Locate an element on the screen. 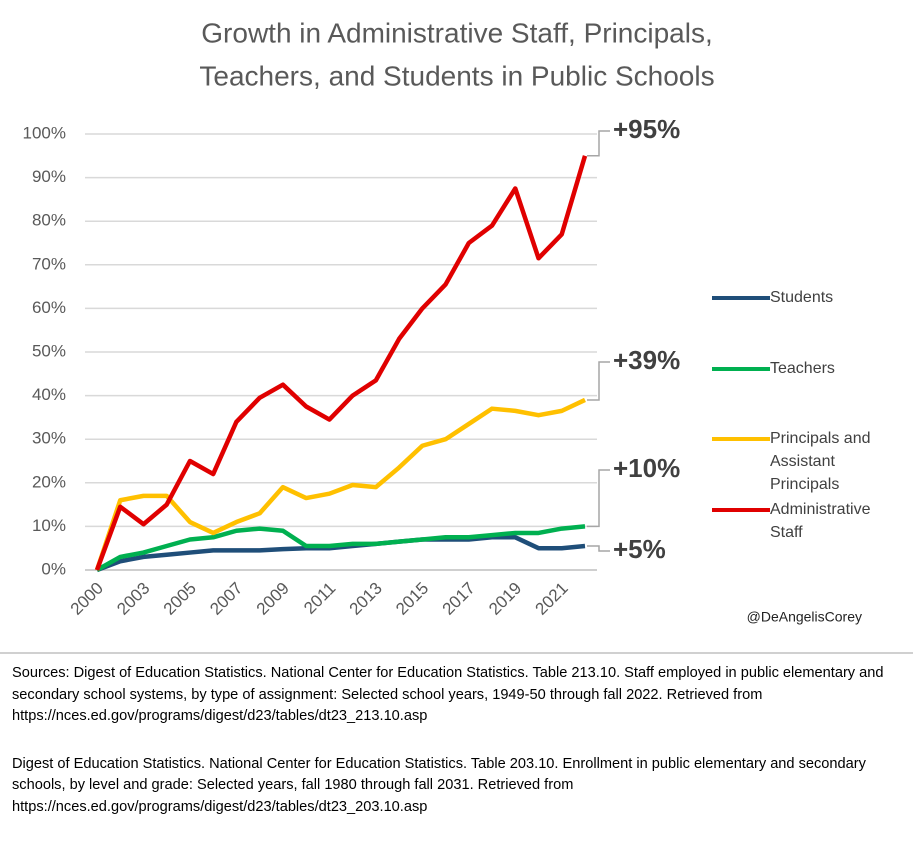 The width and height of the screenshot is (913, 844). legend-label: Teachers is located at coordinates (802, 368).